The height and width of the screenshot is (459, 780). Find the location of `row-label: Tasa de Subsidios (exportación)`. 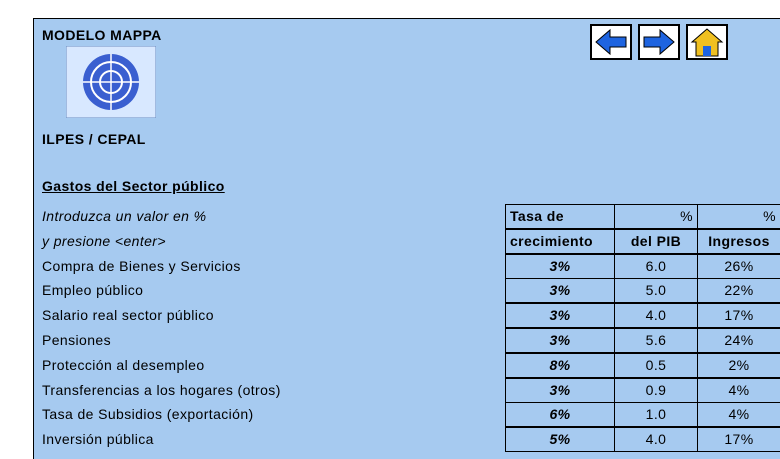

row-label: Tasa de Subsidios (exportación) is located at coordinates (148, 414).